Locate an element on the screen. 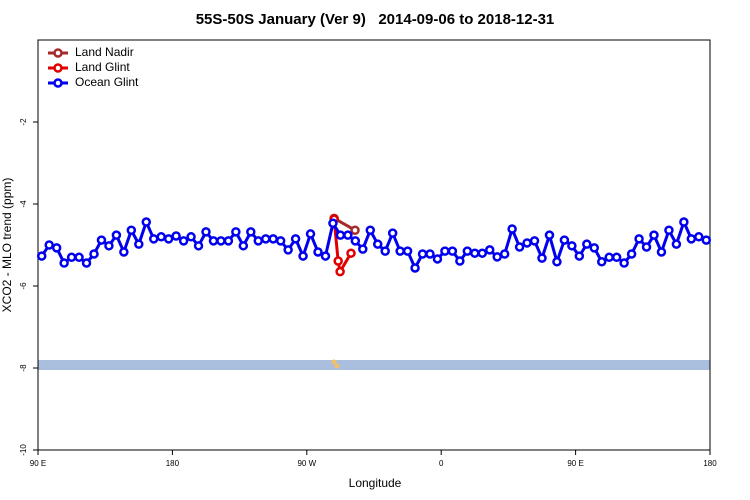  legend-label: Land Nadir is located at coordinates (104, 52).